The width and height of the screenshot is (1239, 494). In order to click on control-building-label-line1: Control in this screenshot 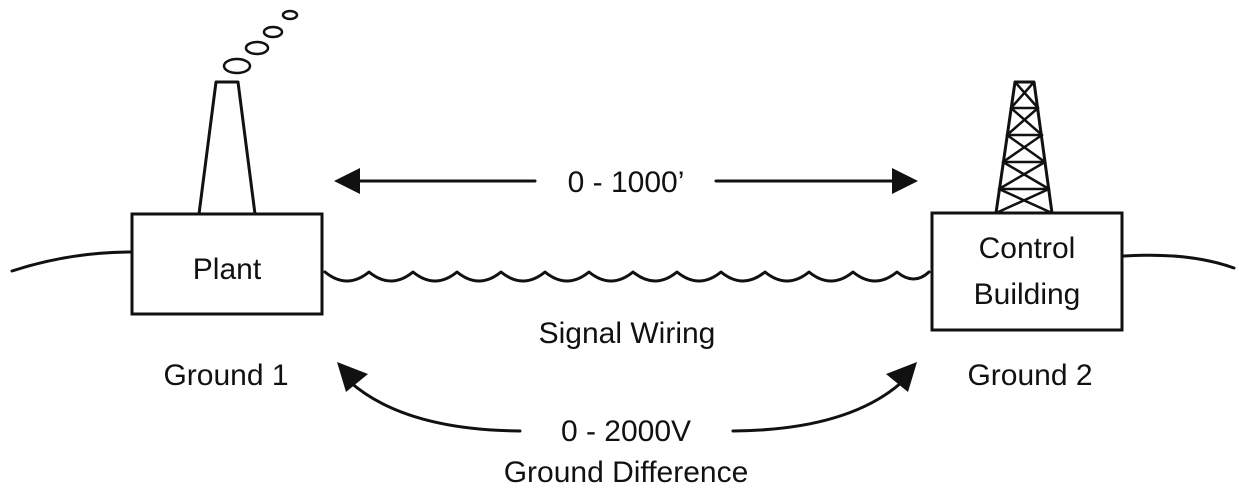, I will do `click(1027, 248)`.